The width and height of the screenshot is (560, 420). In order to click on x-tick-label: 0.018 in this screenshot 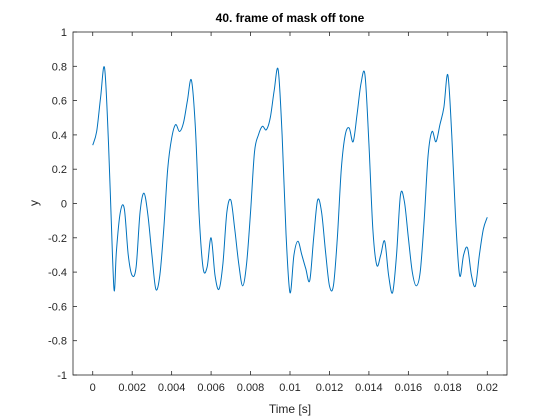, I will do `click(448, 388)`.